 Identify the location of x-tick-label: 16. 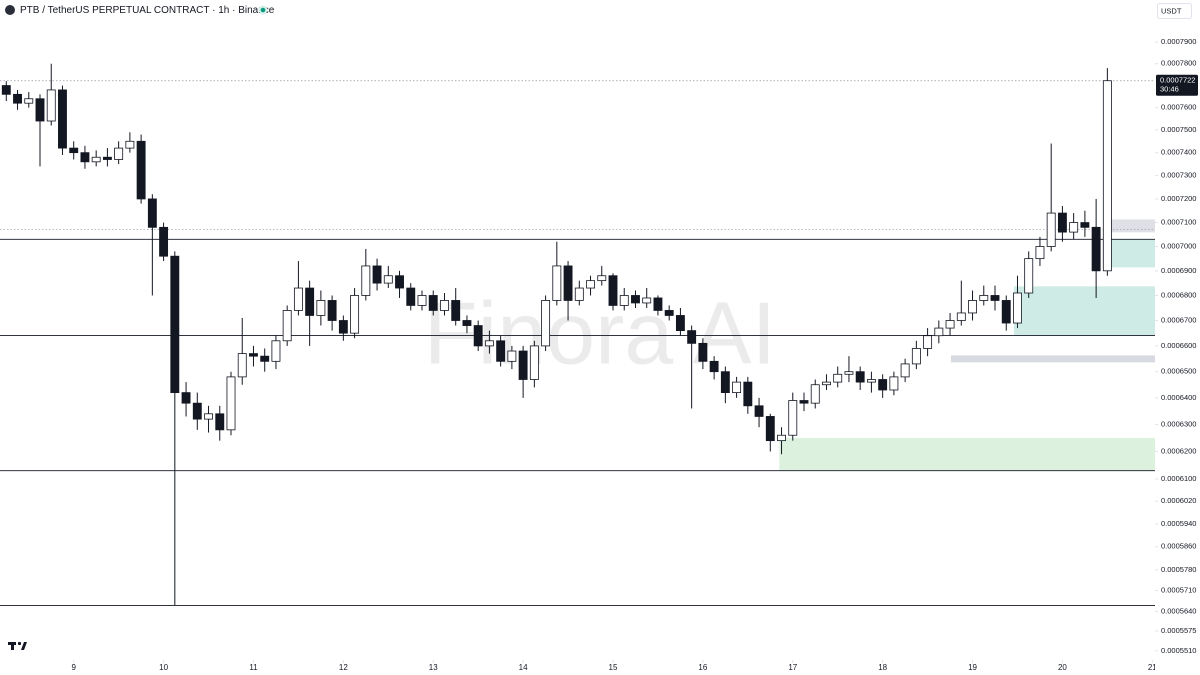
(702, 667).